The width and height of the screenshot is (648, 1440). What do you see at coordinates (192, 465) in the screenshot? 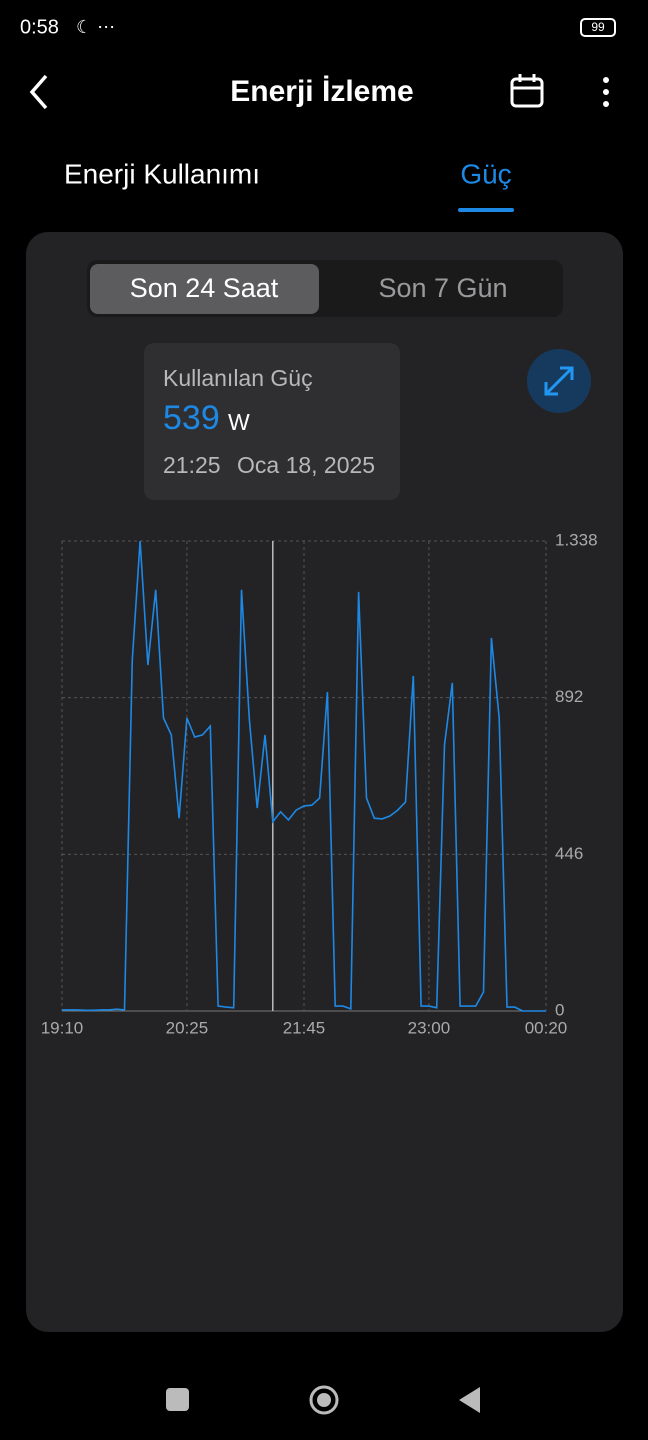
I see `tooltip-time: 21:25` at bounding box center [192, 465].